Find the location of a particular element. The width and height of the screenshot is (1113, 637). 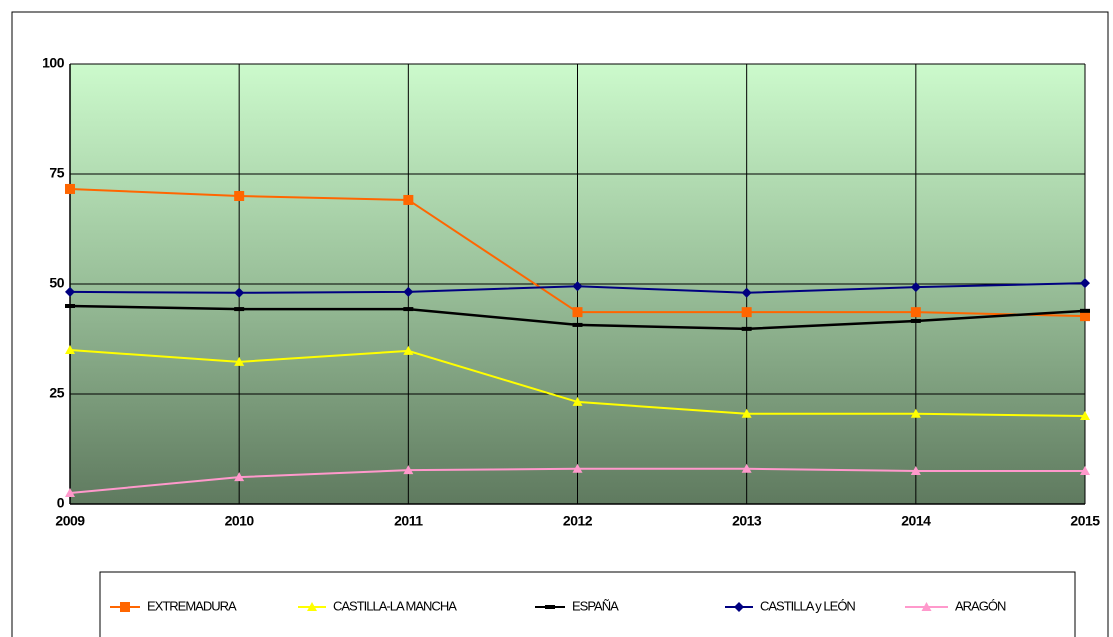

x-tick-label: 2013 is located at coordinates (747, 521).